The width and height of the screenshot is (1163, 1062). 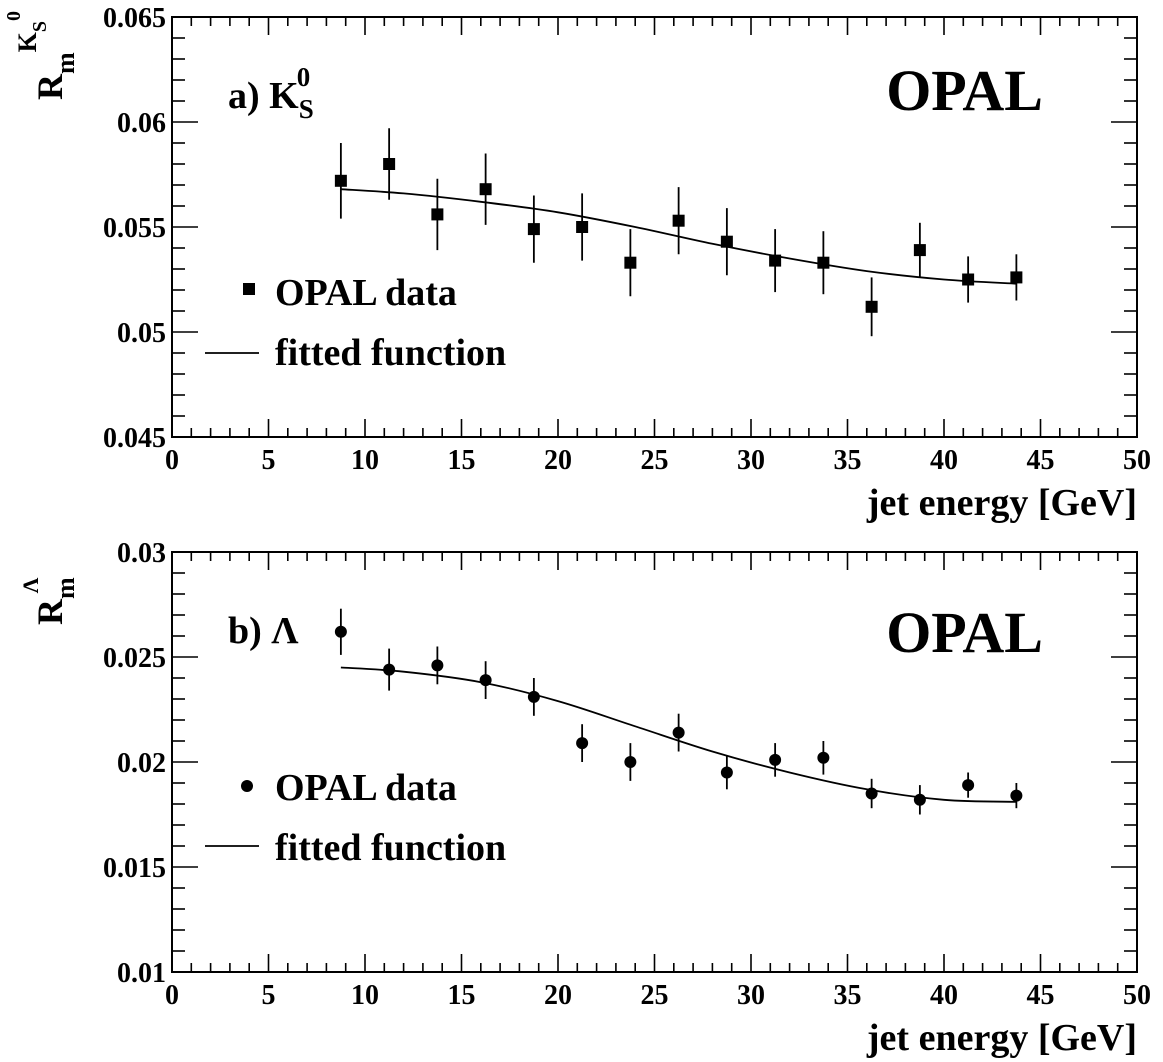 What do you see at coordinates (141, 123) in the screenshot?
I see `y-tick-label: 0.06` at bounding box center [141, 123].